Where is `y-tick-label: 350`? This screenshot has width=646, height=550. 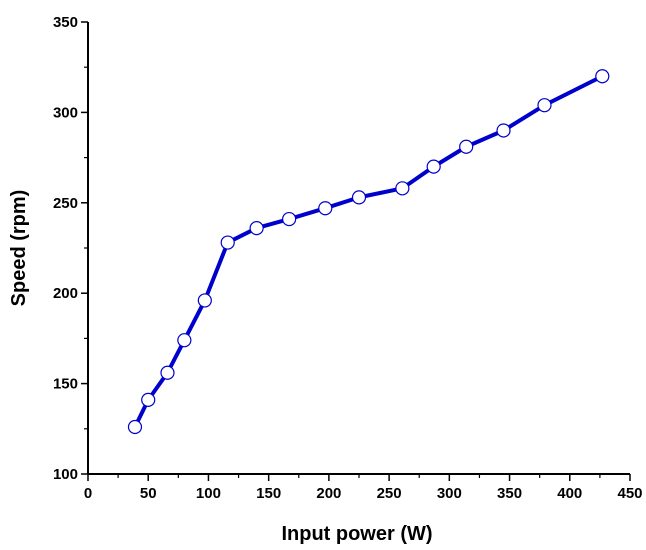 y-tick-label: 350 is located at coordinates (65, 22).